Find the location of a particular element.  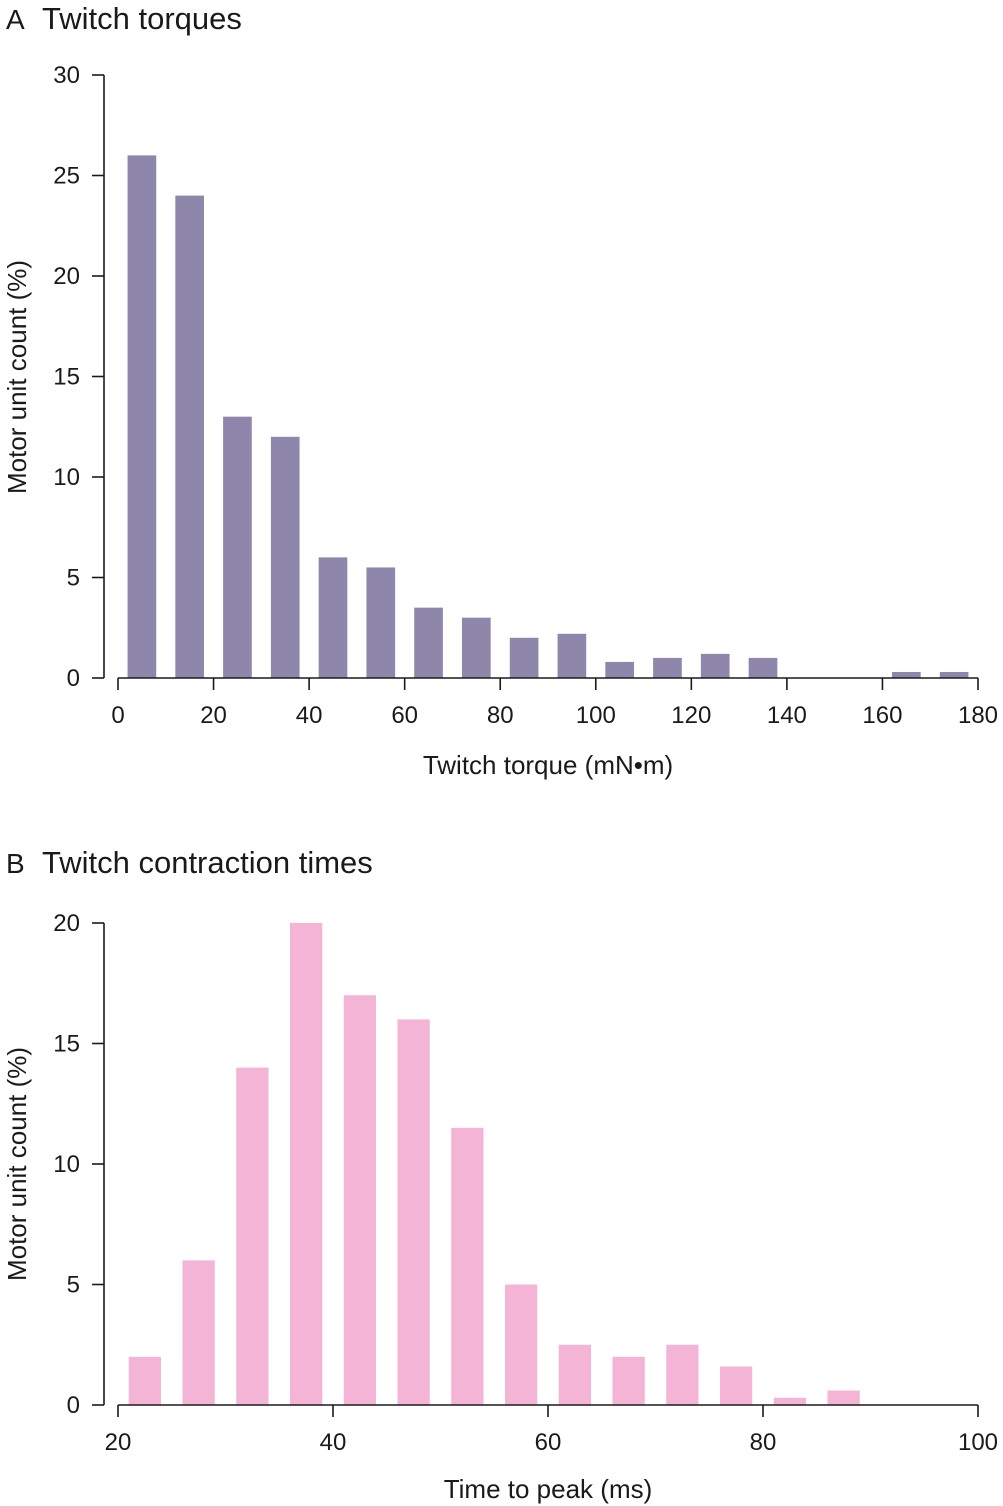

panel-a-y-tick-label: 0 is located at coordinates (73, 678).